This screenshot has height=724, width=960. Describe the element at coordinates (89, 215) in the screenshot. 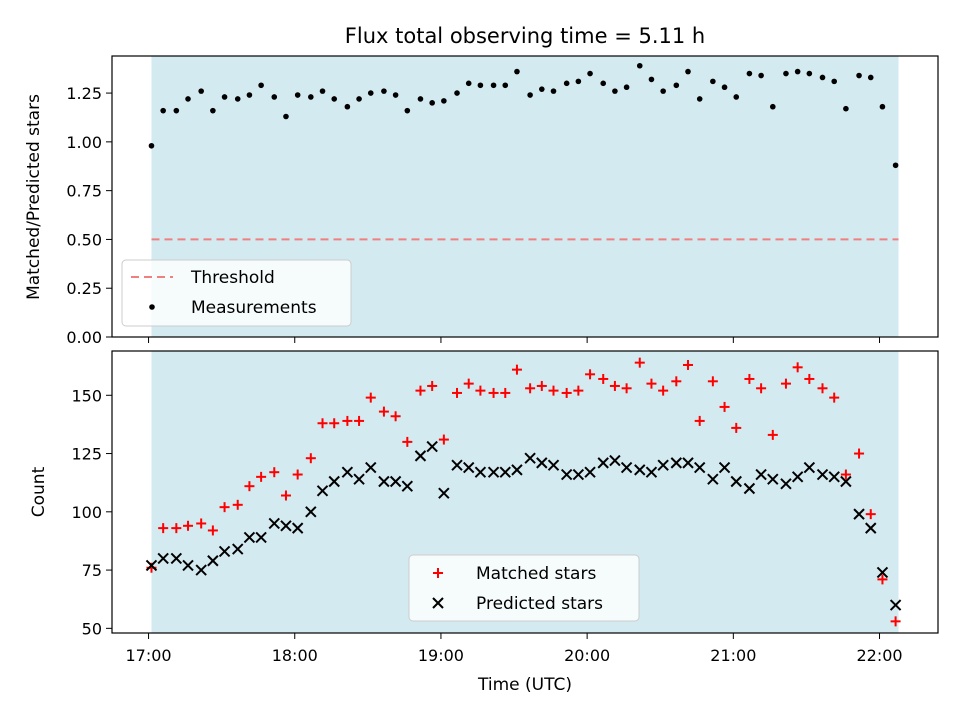

I see `ratio-y-ticks: 0.00 0.25 0.50 0.75 1.00 1.25` at that location.